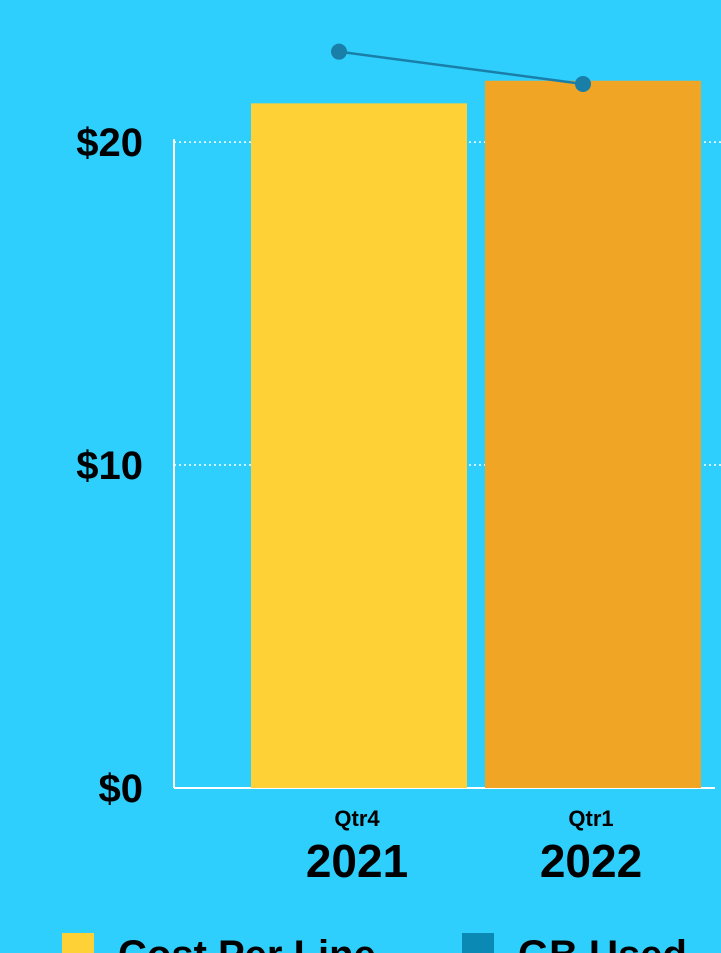 The height and width of the screenshot is (953, 721). I want to click on y-tick-label: $10, so click(109, 466).